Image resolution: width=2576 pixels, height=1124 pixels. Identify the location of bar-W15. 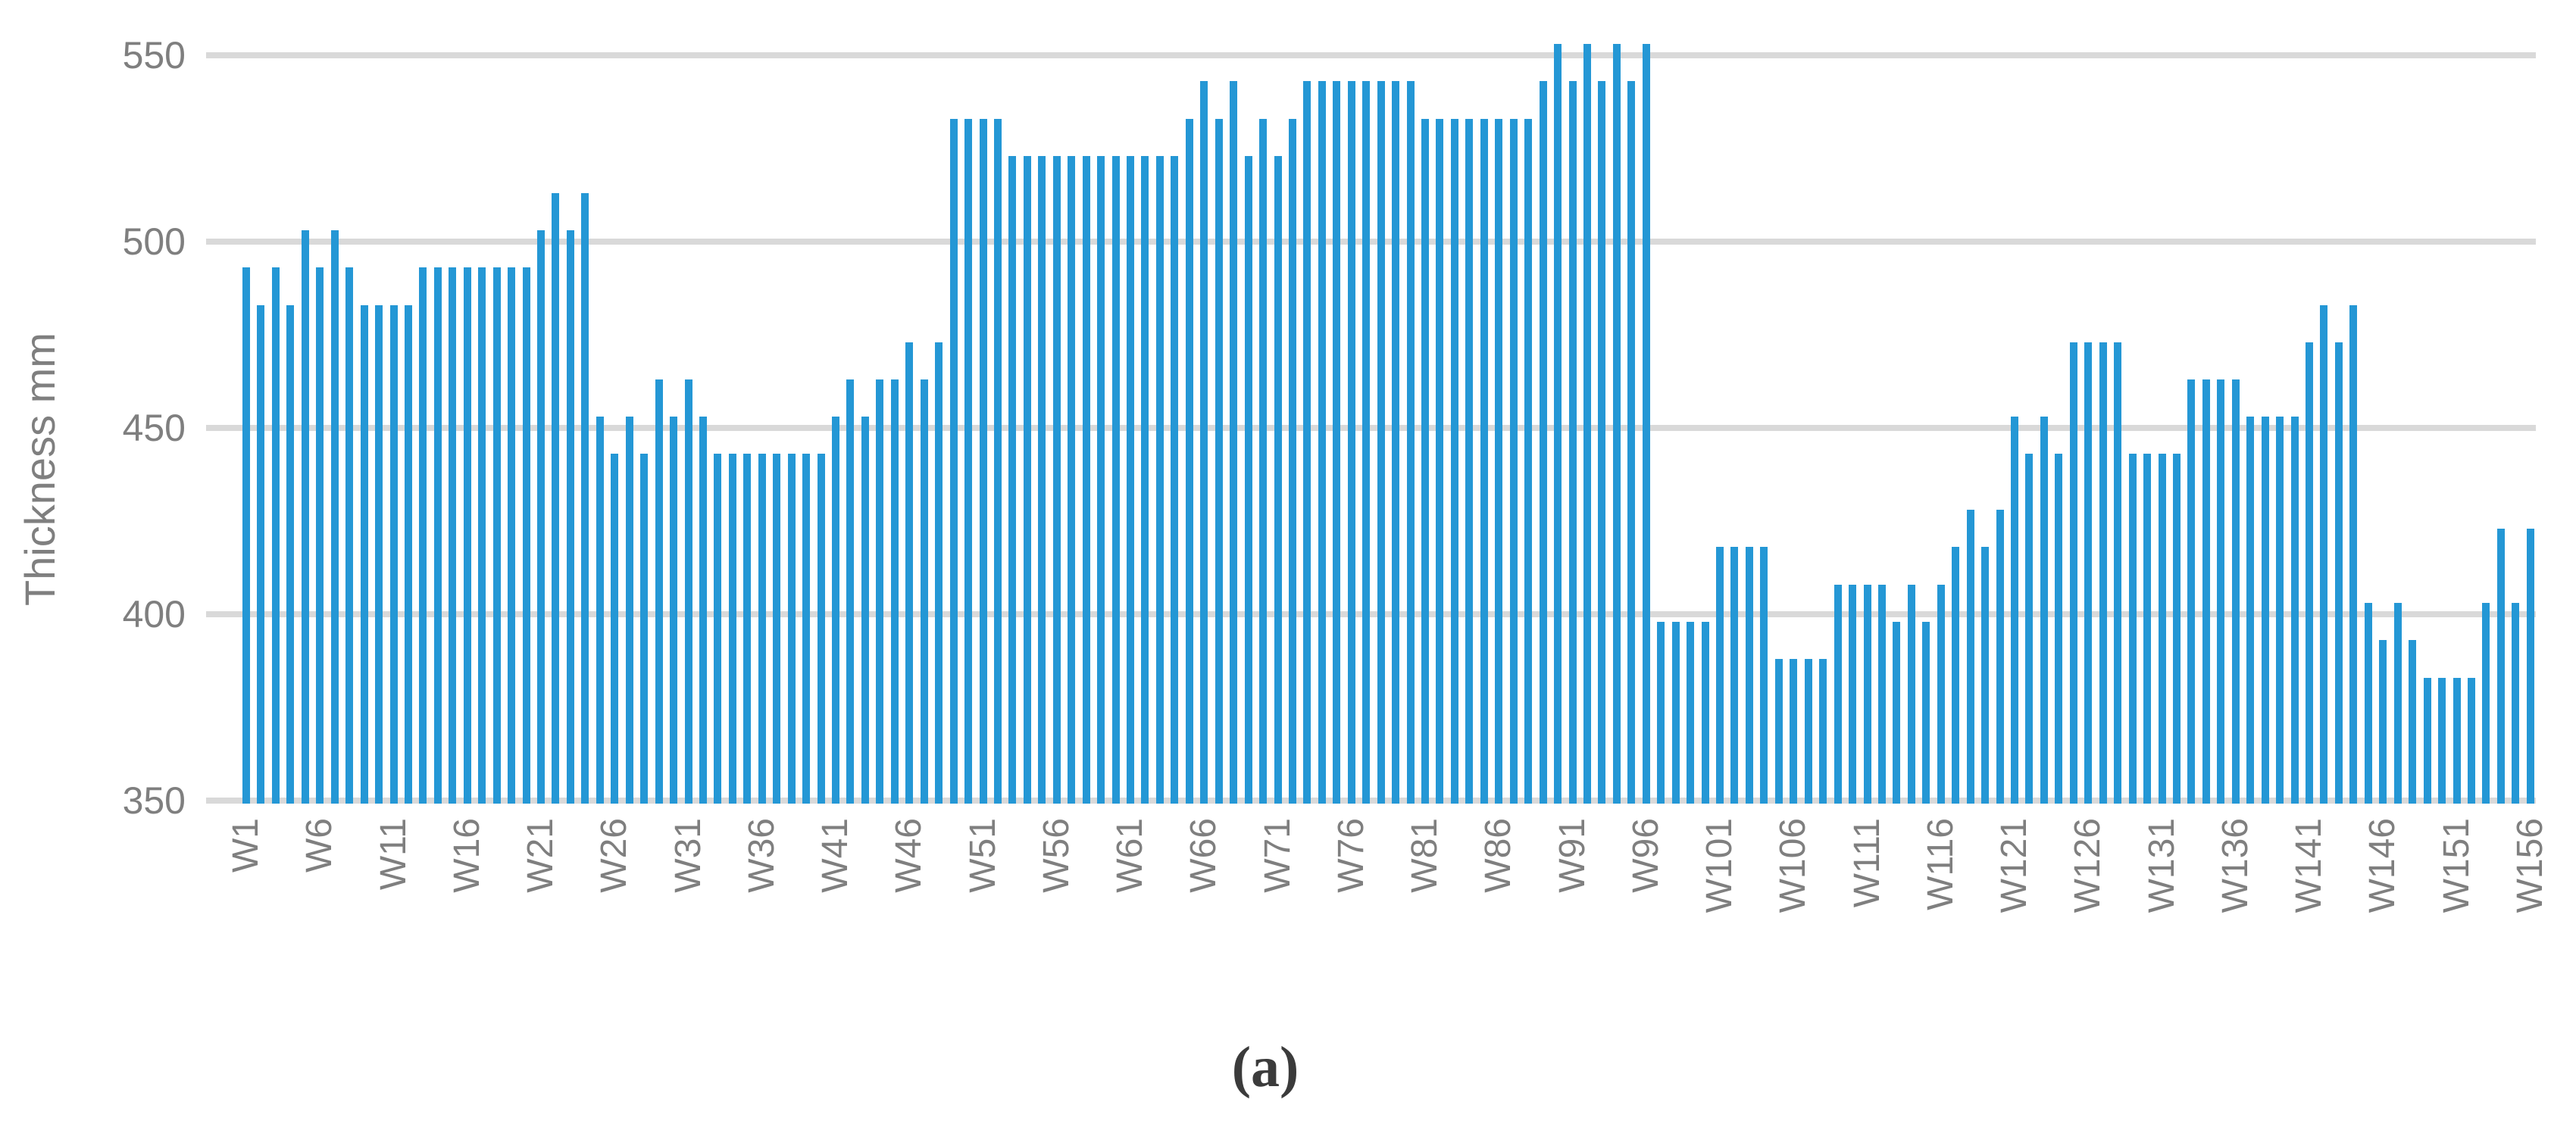
(453, 535).